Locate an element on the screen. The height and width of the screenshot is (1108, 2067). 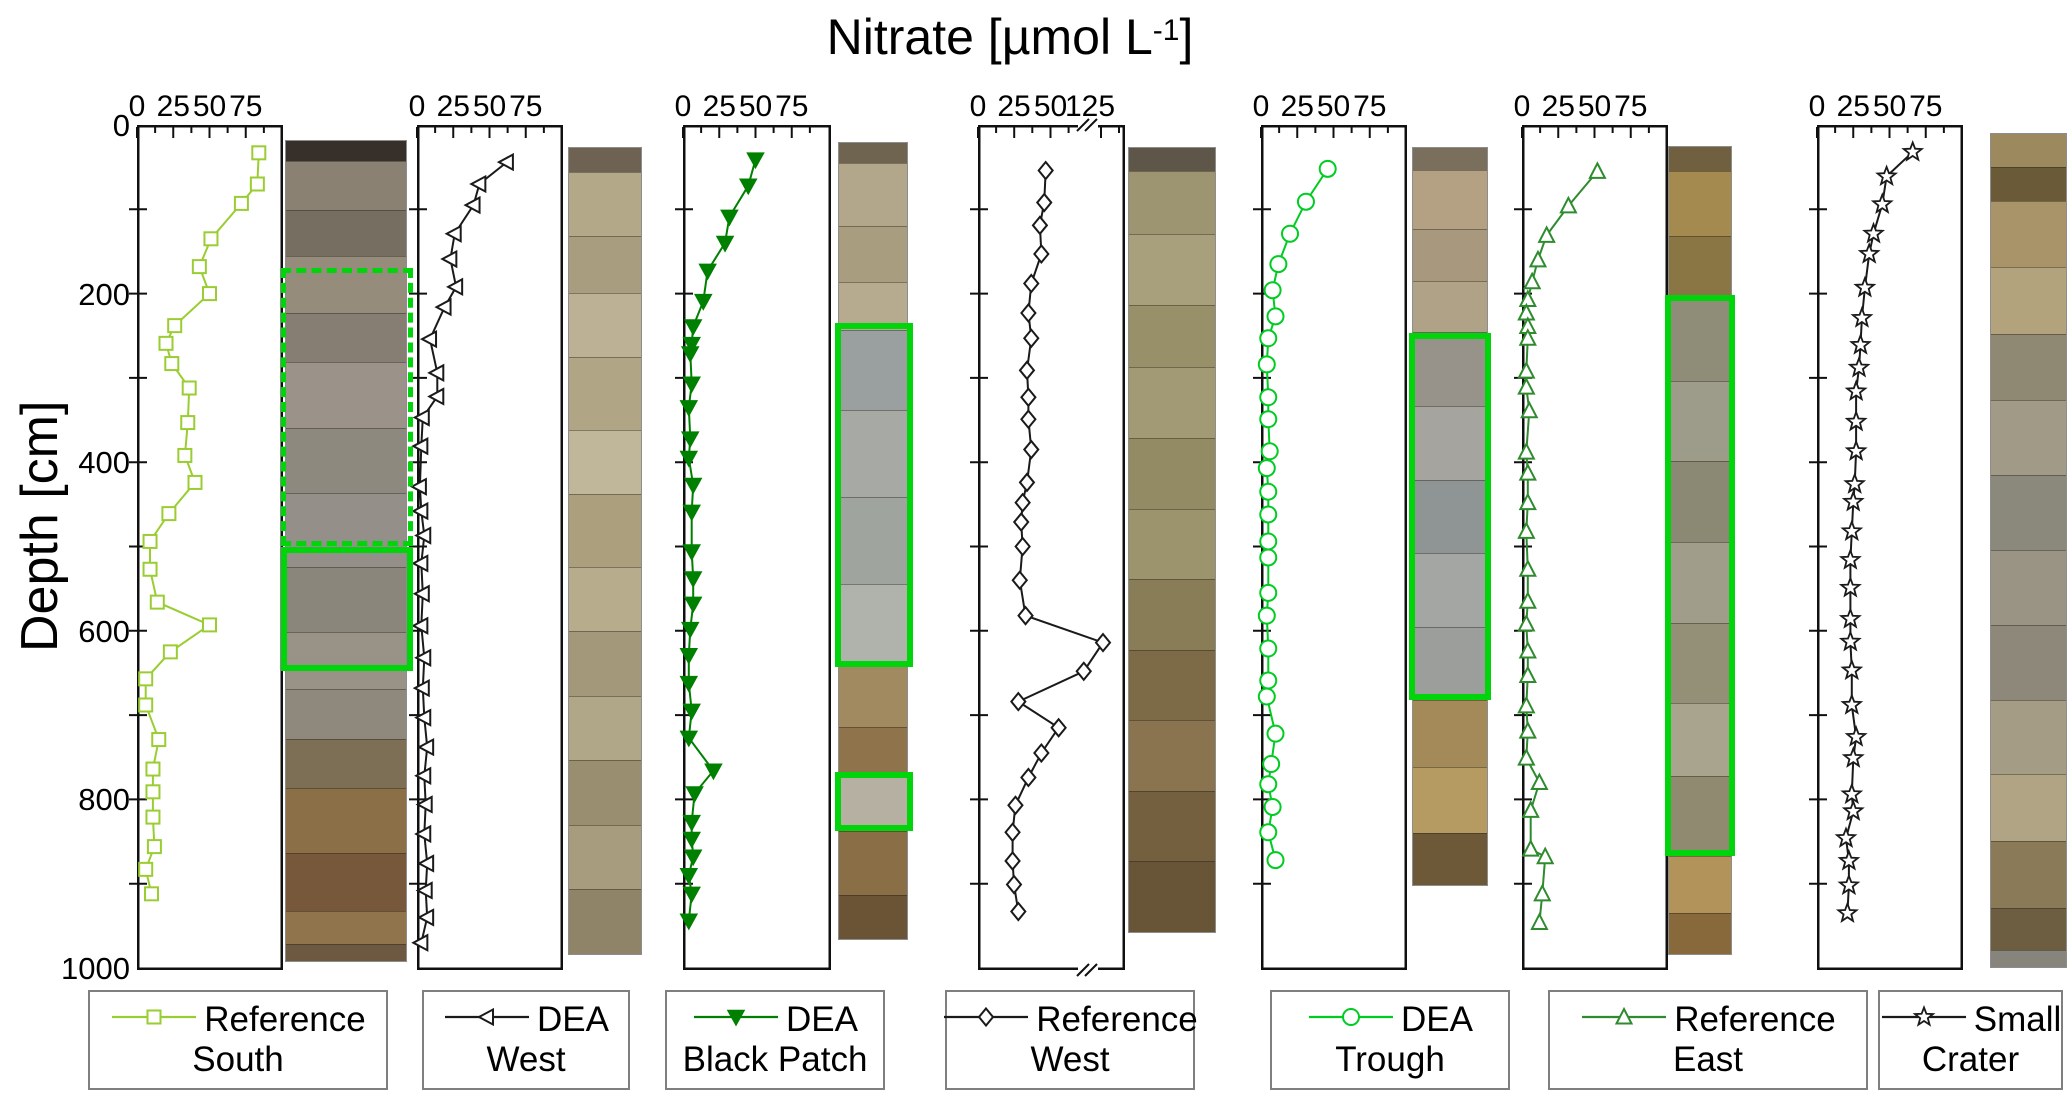
tri-up-marker-icon is located at coordinates (1624, 1019).